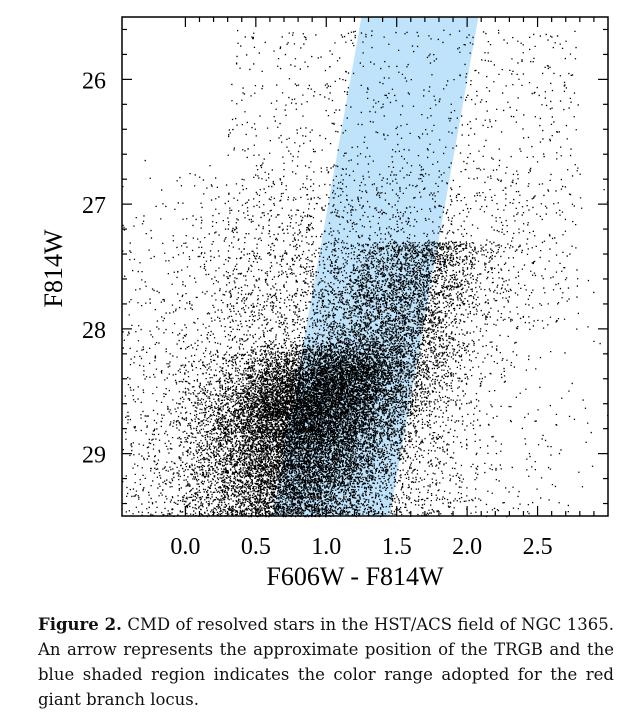 The height and width of the screenshot is (723, 634). I want to click on figure-label: Figure 2., so click(80, 624).